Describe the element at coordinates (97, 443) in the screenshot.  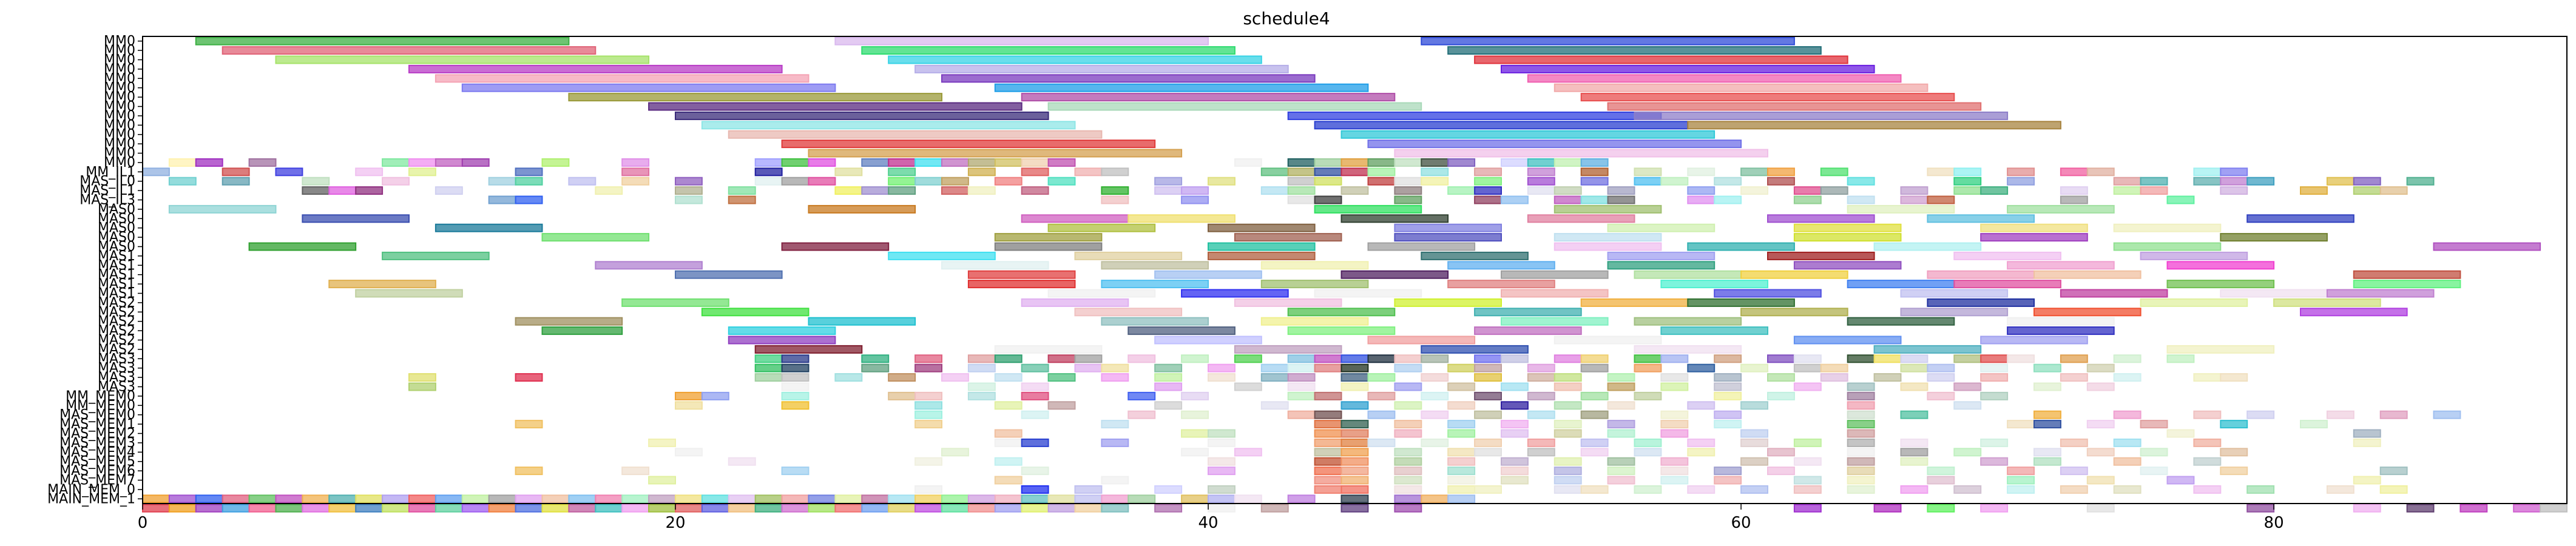
I see `y-tick-label: MAS_MEM3` at that location.